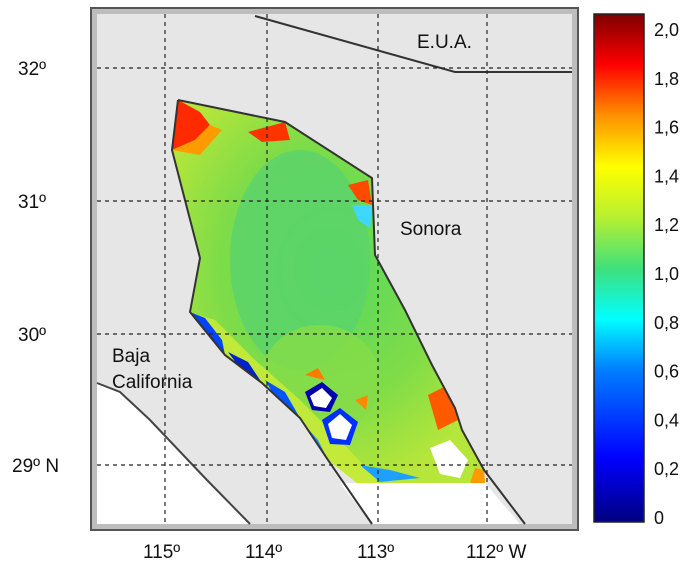 The width and height of the screenshot is (694, 573). I want to click on label-baja-line2: California, so click(152, 382).